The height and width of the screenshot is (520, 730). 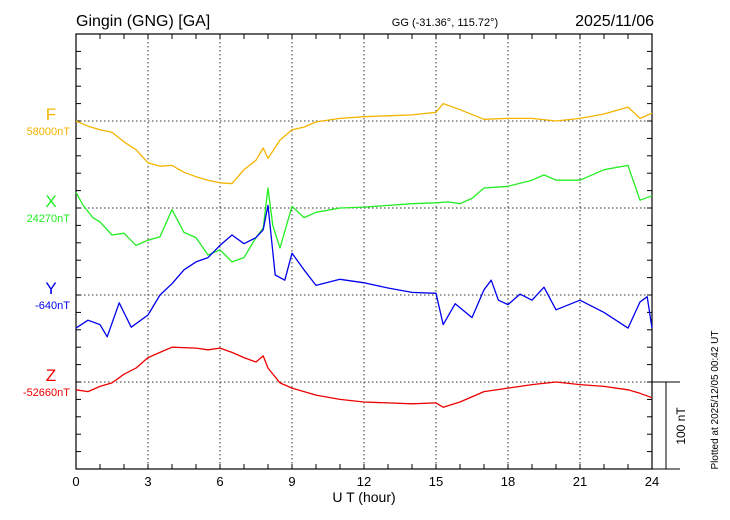 I want to click on series-baseline-z: -52660nT, so click(x=46, y=393).